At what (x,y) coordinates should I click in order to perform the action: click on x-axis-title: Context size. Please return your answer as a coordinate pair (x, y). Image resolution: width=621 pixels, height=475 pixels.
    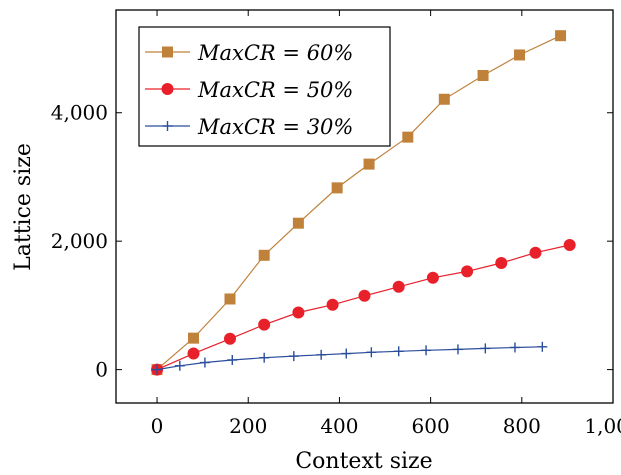
    Looking at the image, I should click on (363, 461).